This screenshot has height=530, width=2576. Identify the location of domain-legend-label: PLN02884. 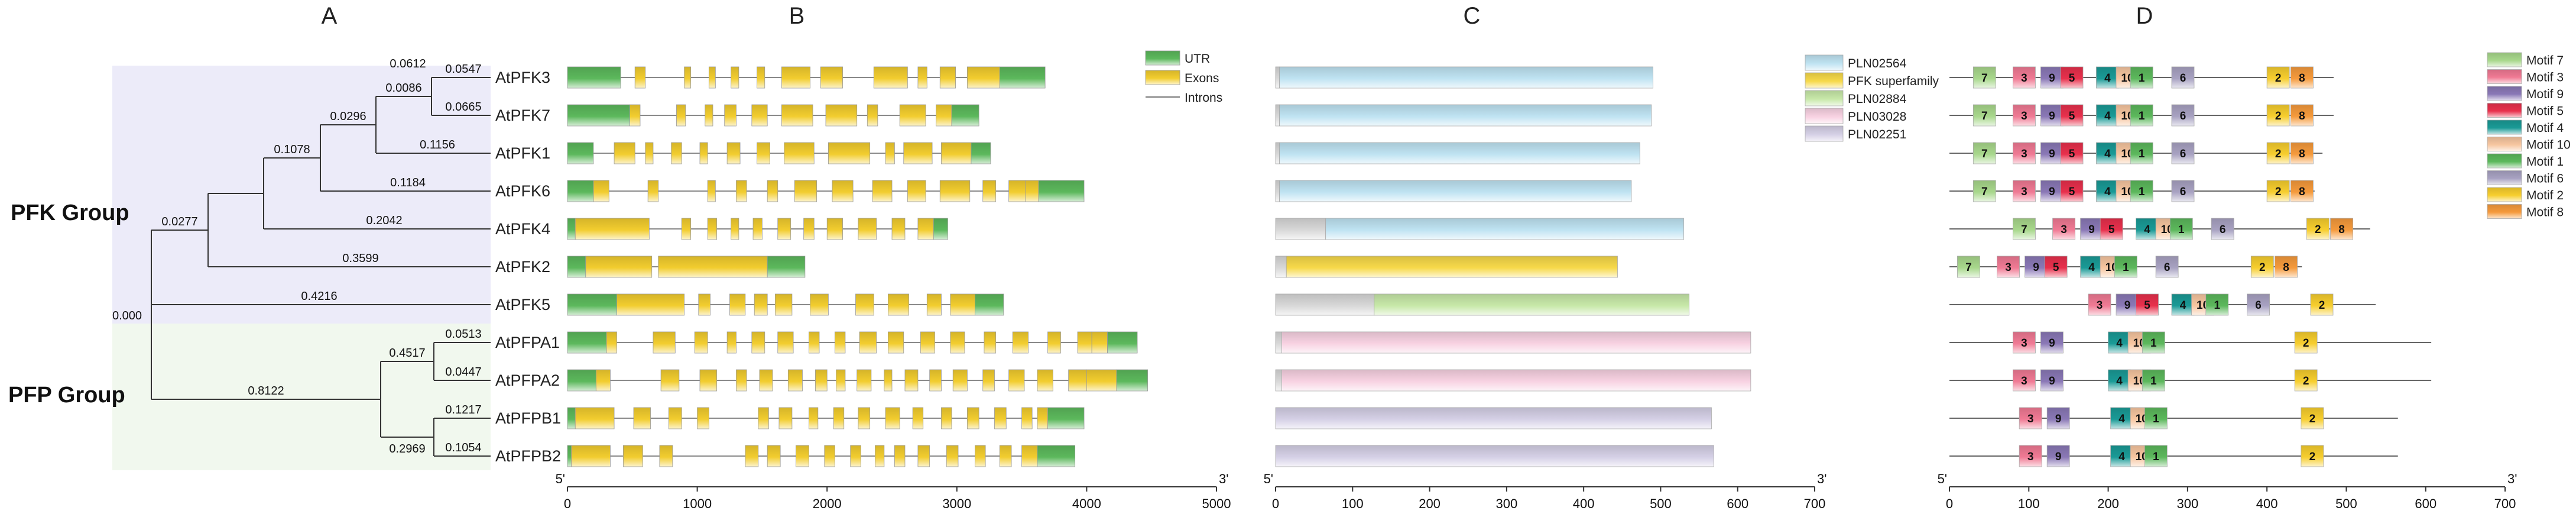
(1877, 99).